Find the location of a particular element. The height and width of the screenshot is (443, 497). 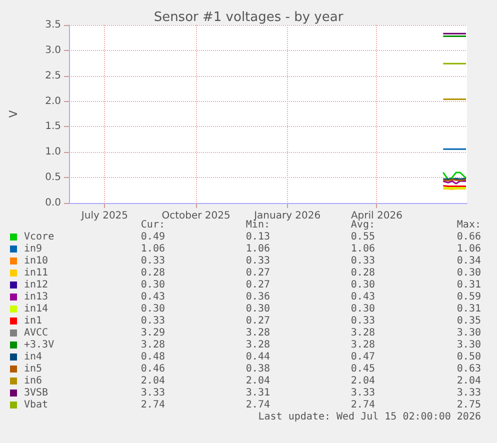

text: 3.31 is located at coordinates (258, 393).